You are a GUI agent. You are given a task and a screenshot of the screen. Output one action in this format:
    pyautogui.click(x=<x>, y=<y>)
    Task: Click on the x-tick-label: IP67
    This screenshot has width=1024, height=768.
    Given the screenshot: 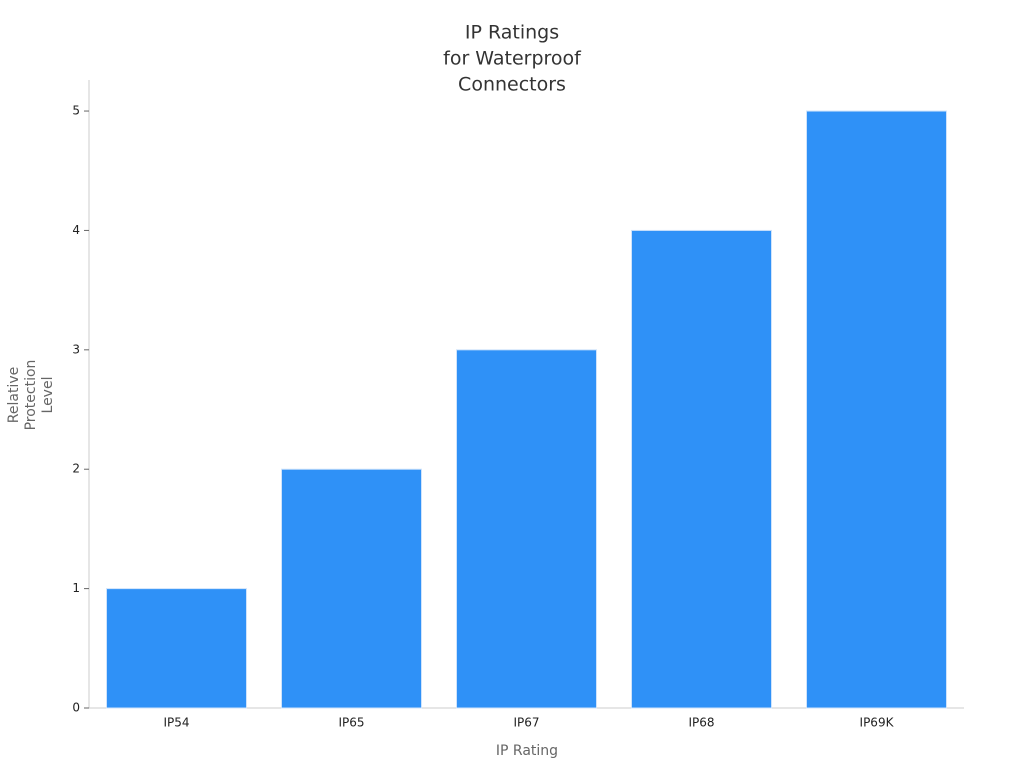 What is the action you would take?
    pyautogui.click(x=526, y=723)
    